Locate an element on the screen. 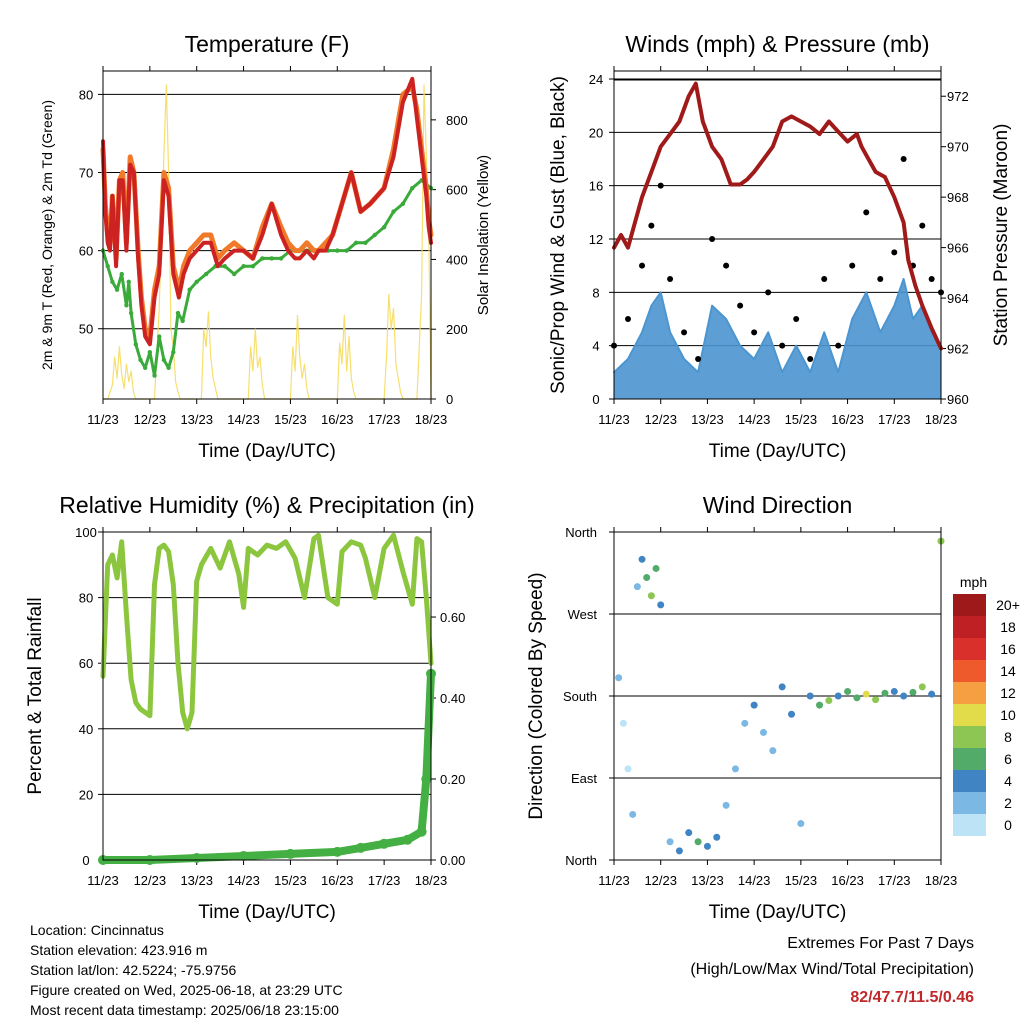 This screenshot has height=1024, width=1024. temp-xtick-label: 16/23 is located at coordinates (337, 419).